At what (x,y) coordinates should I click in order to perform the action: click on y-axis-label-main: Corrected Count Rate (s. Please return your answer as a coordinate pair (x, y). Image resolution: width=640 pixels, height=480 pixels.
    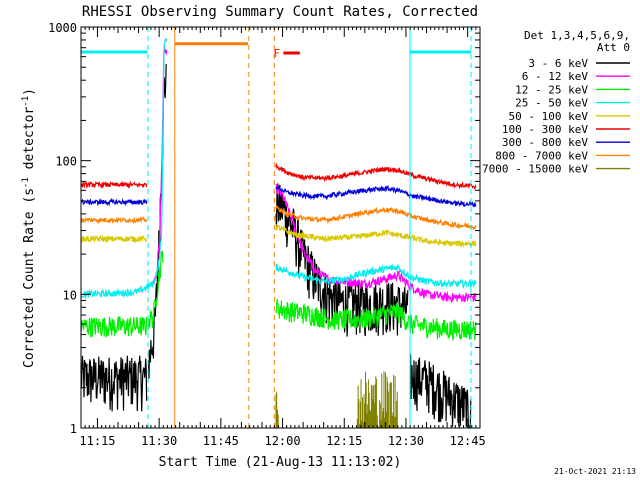
    Looking at the image, I should click on (29, 278).